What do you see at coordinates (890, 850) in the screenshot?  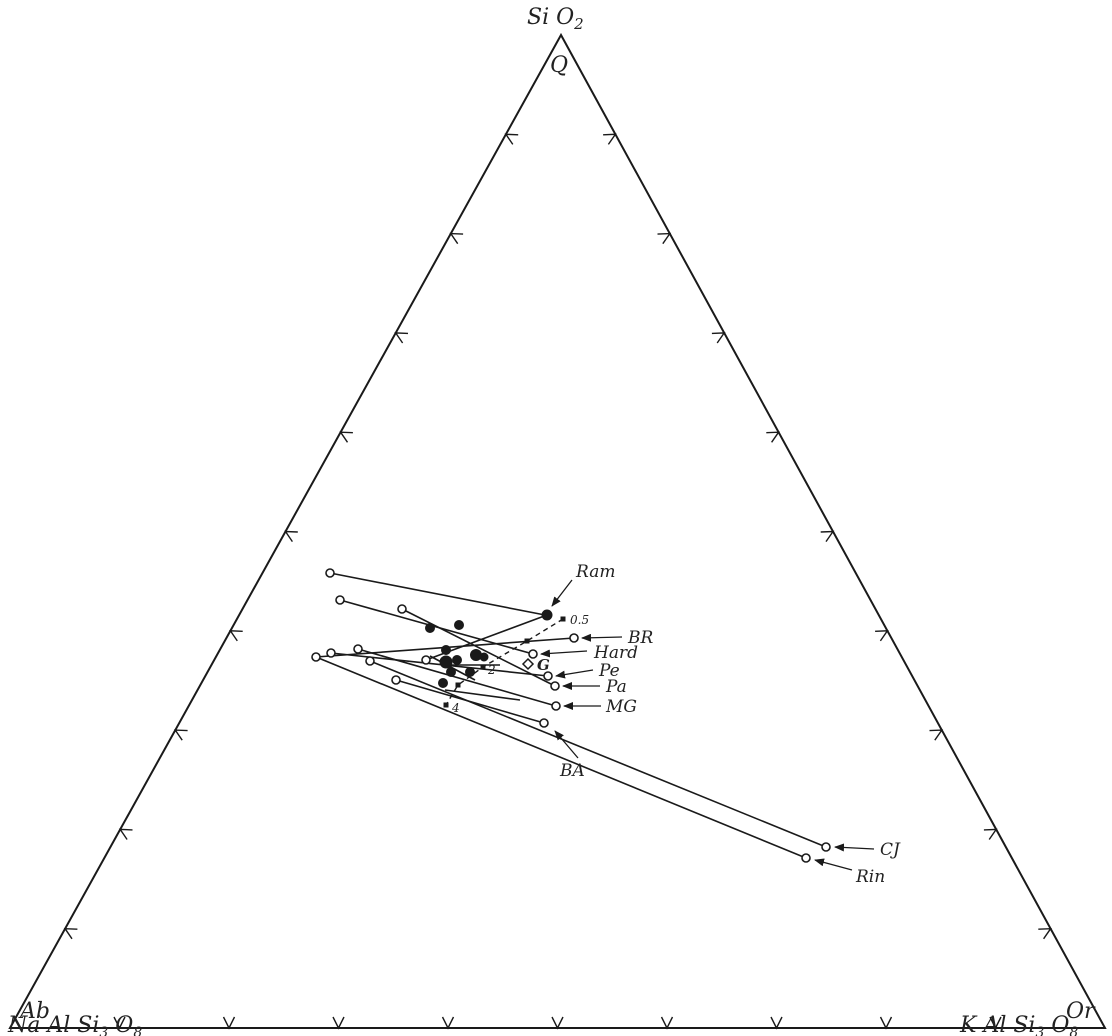 I see `label-cj: CJ` at bounding box center [890, 850].